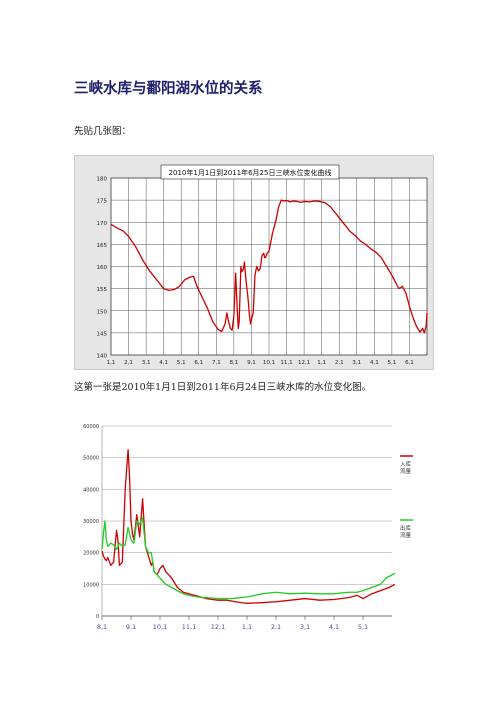  I want to click on caption-1: 这第一张是2010年1月1日到2011年6月24日三峡水库的水位变化图。, so click(223, 387).